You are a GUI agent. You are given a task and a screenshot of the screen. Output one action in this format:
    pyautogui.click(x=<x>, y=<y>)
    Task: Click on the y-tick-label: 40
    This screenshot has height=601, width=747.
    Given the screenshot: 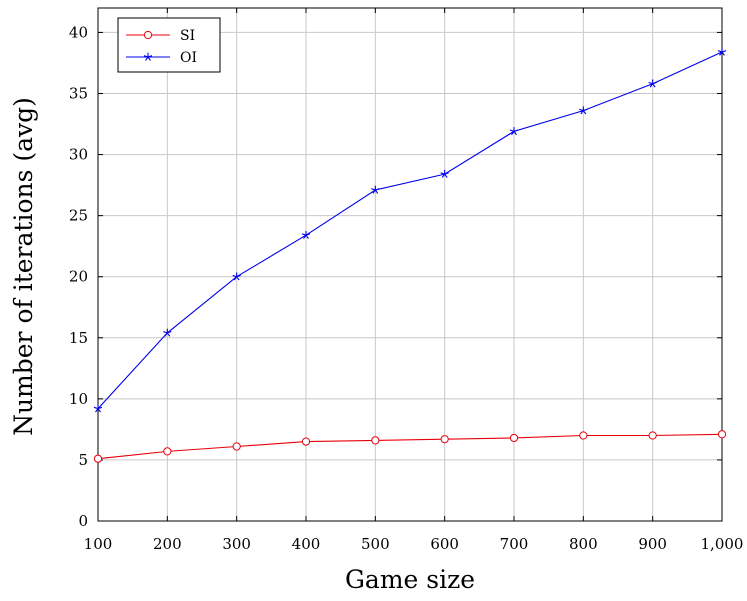 What is the action you would take?
    pyautogui.click(x=78, y=32)
    